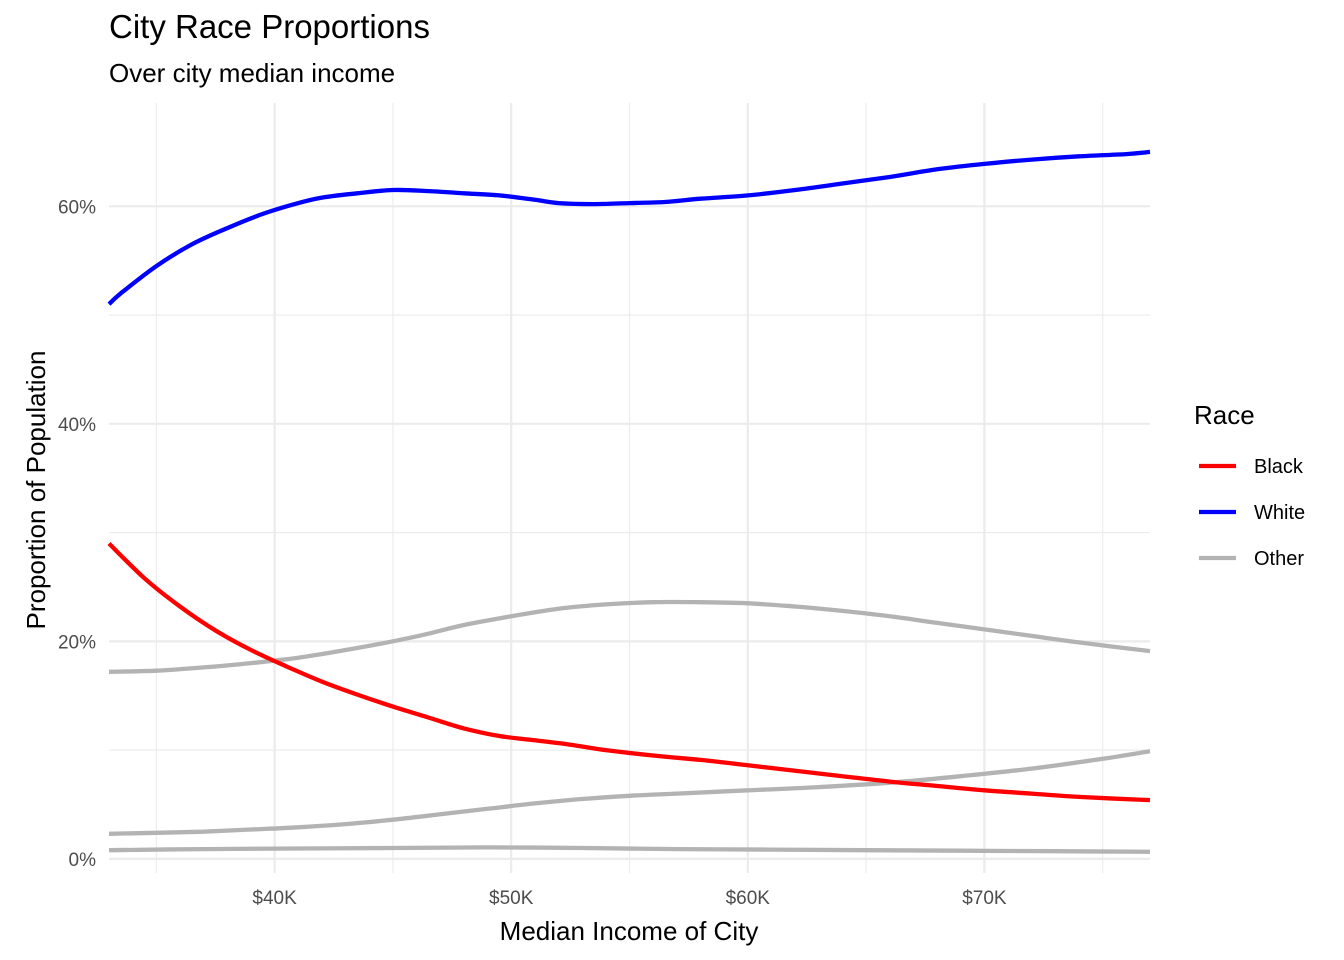 The width and height of the screenshot is (1344, 960). Describe the element at coordinates (1224, 415) in the screenshot. I see `legend-title: Race` at that location.